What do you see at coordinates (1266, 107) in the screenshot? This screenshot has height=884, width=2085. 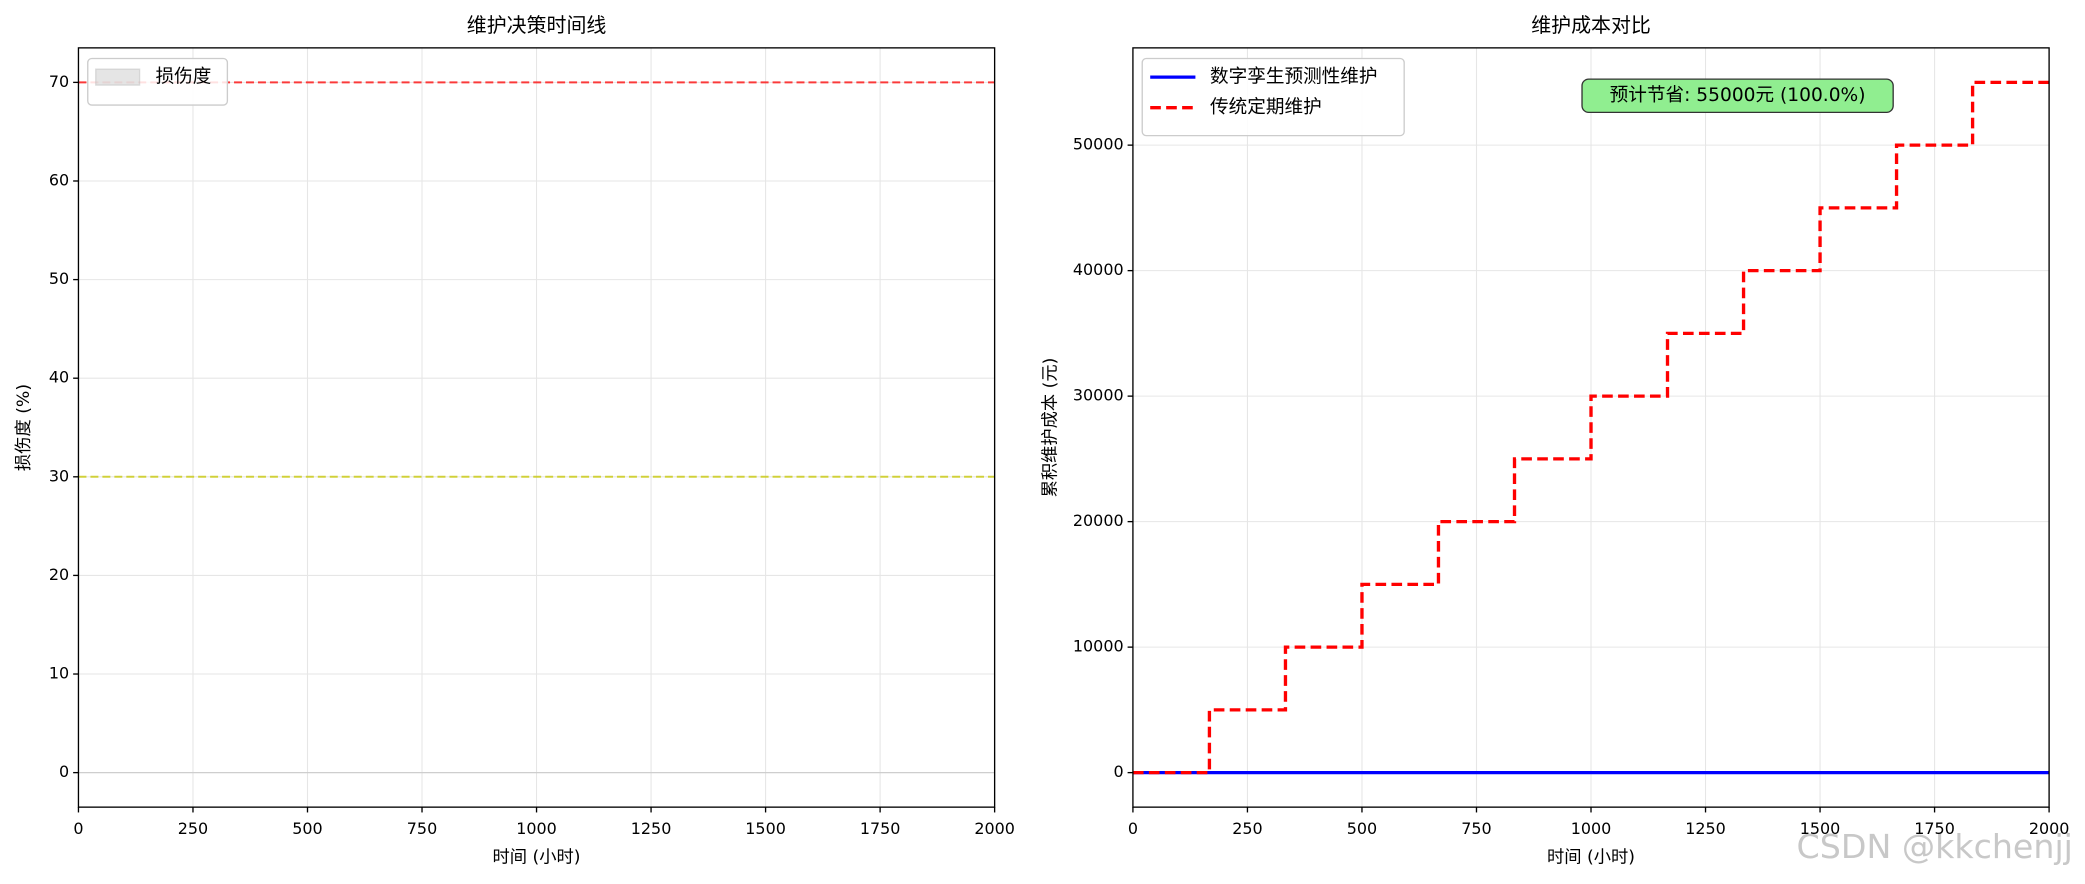 I see `legend-label: 传统定期维护` at bounding box center [1266, 107].